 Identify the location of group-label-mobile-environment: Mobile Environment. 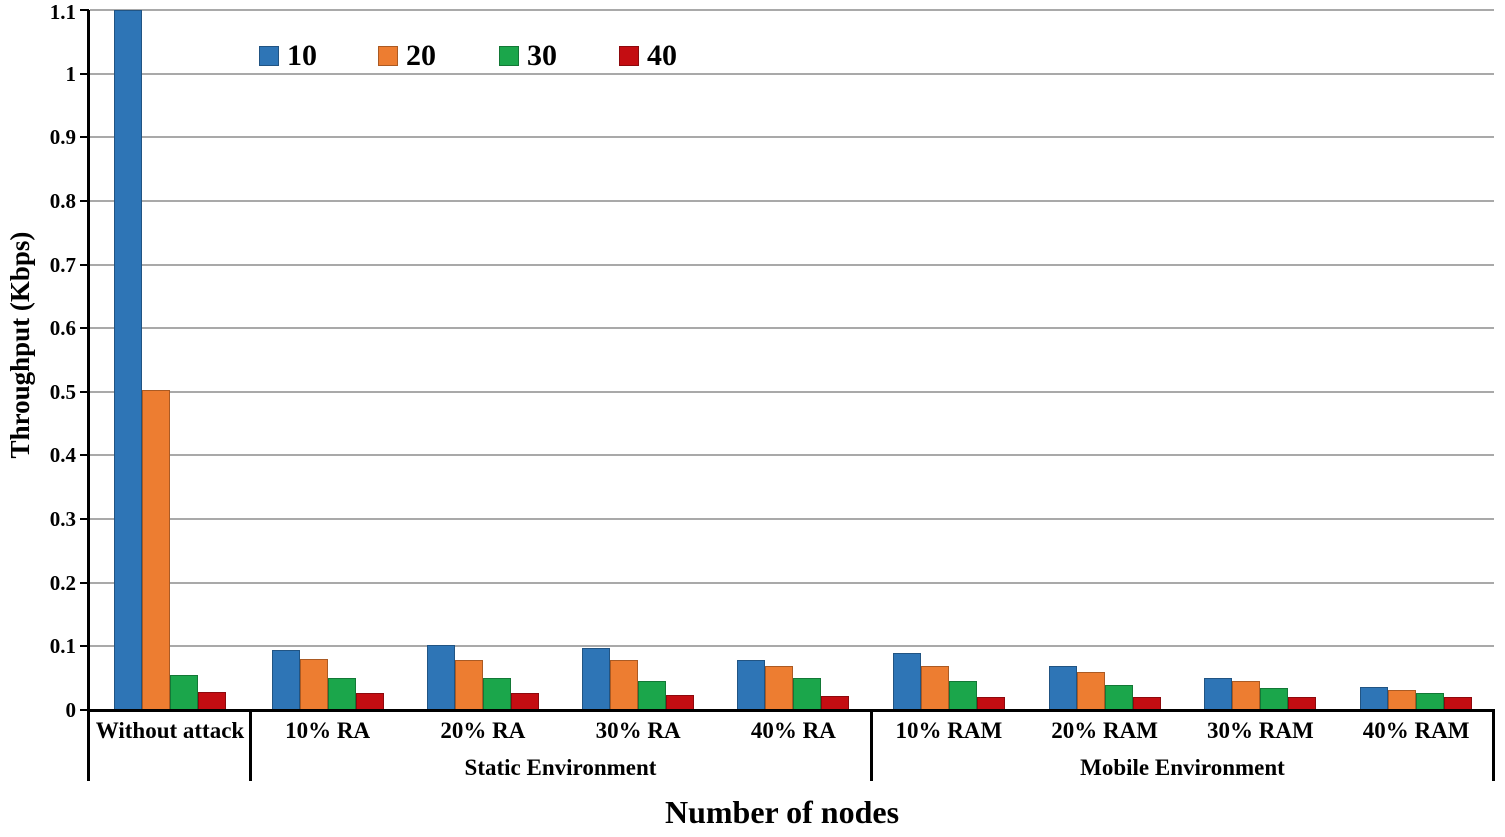
(1182, 767).